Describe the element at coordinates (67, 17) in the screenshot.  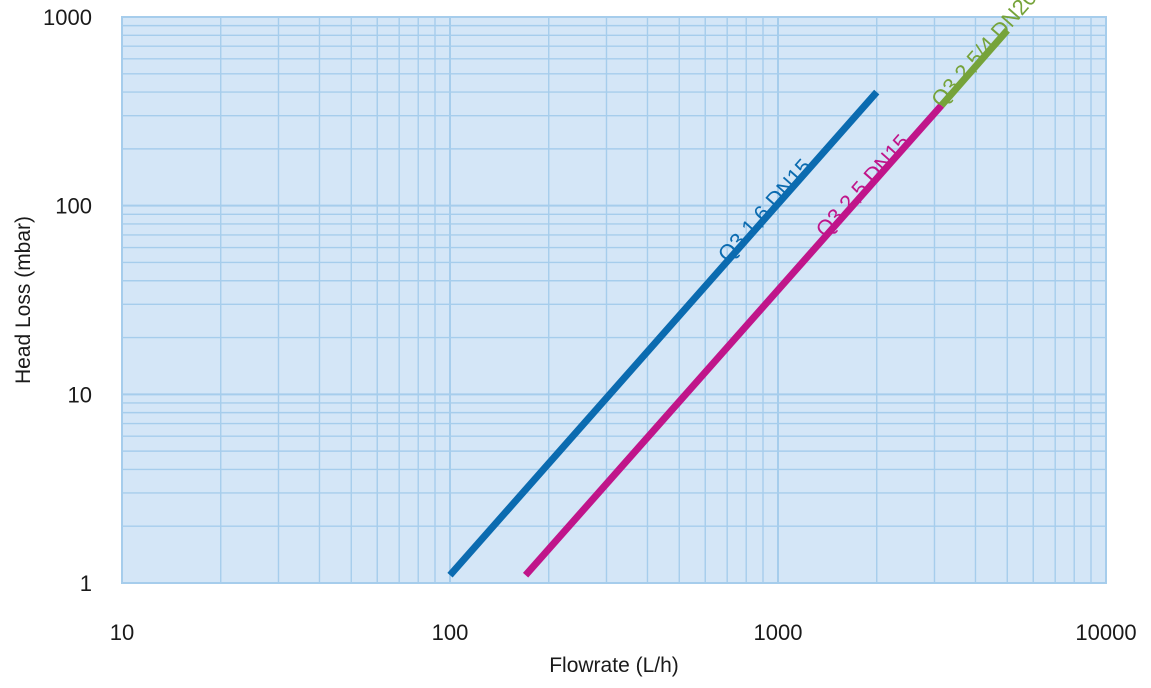
I see `y-tick-label: 1000` at that location.